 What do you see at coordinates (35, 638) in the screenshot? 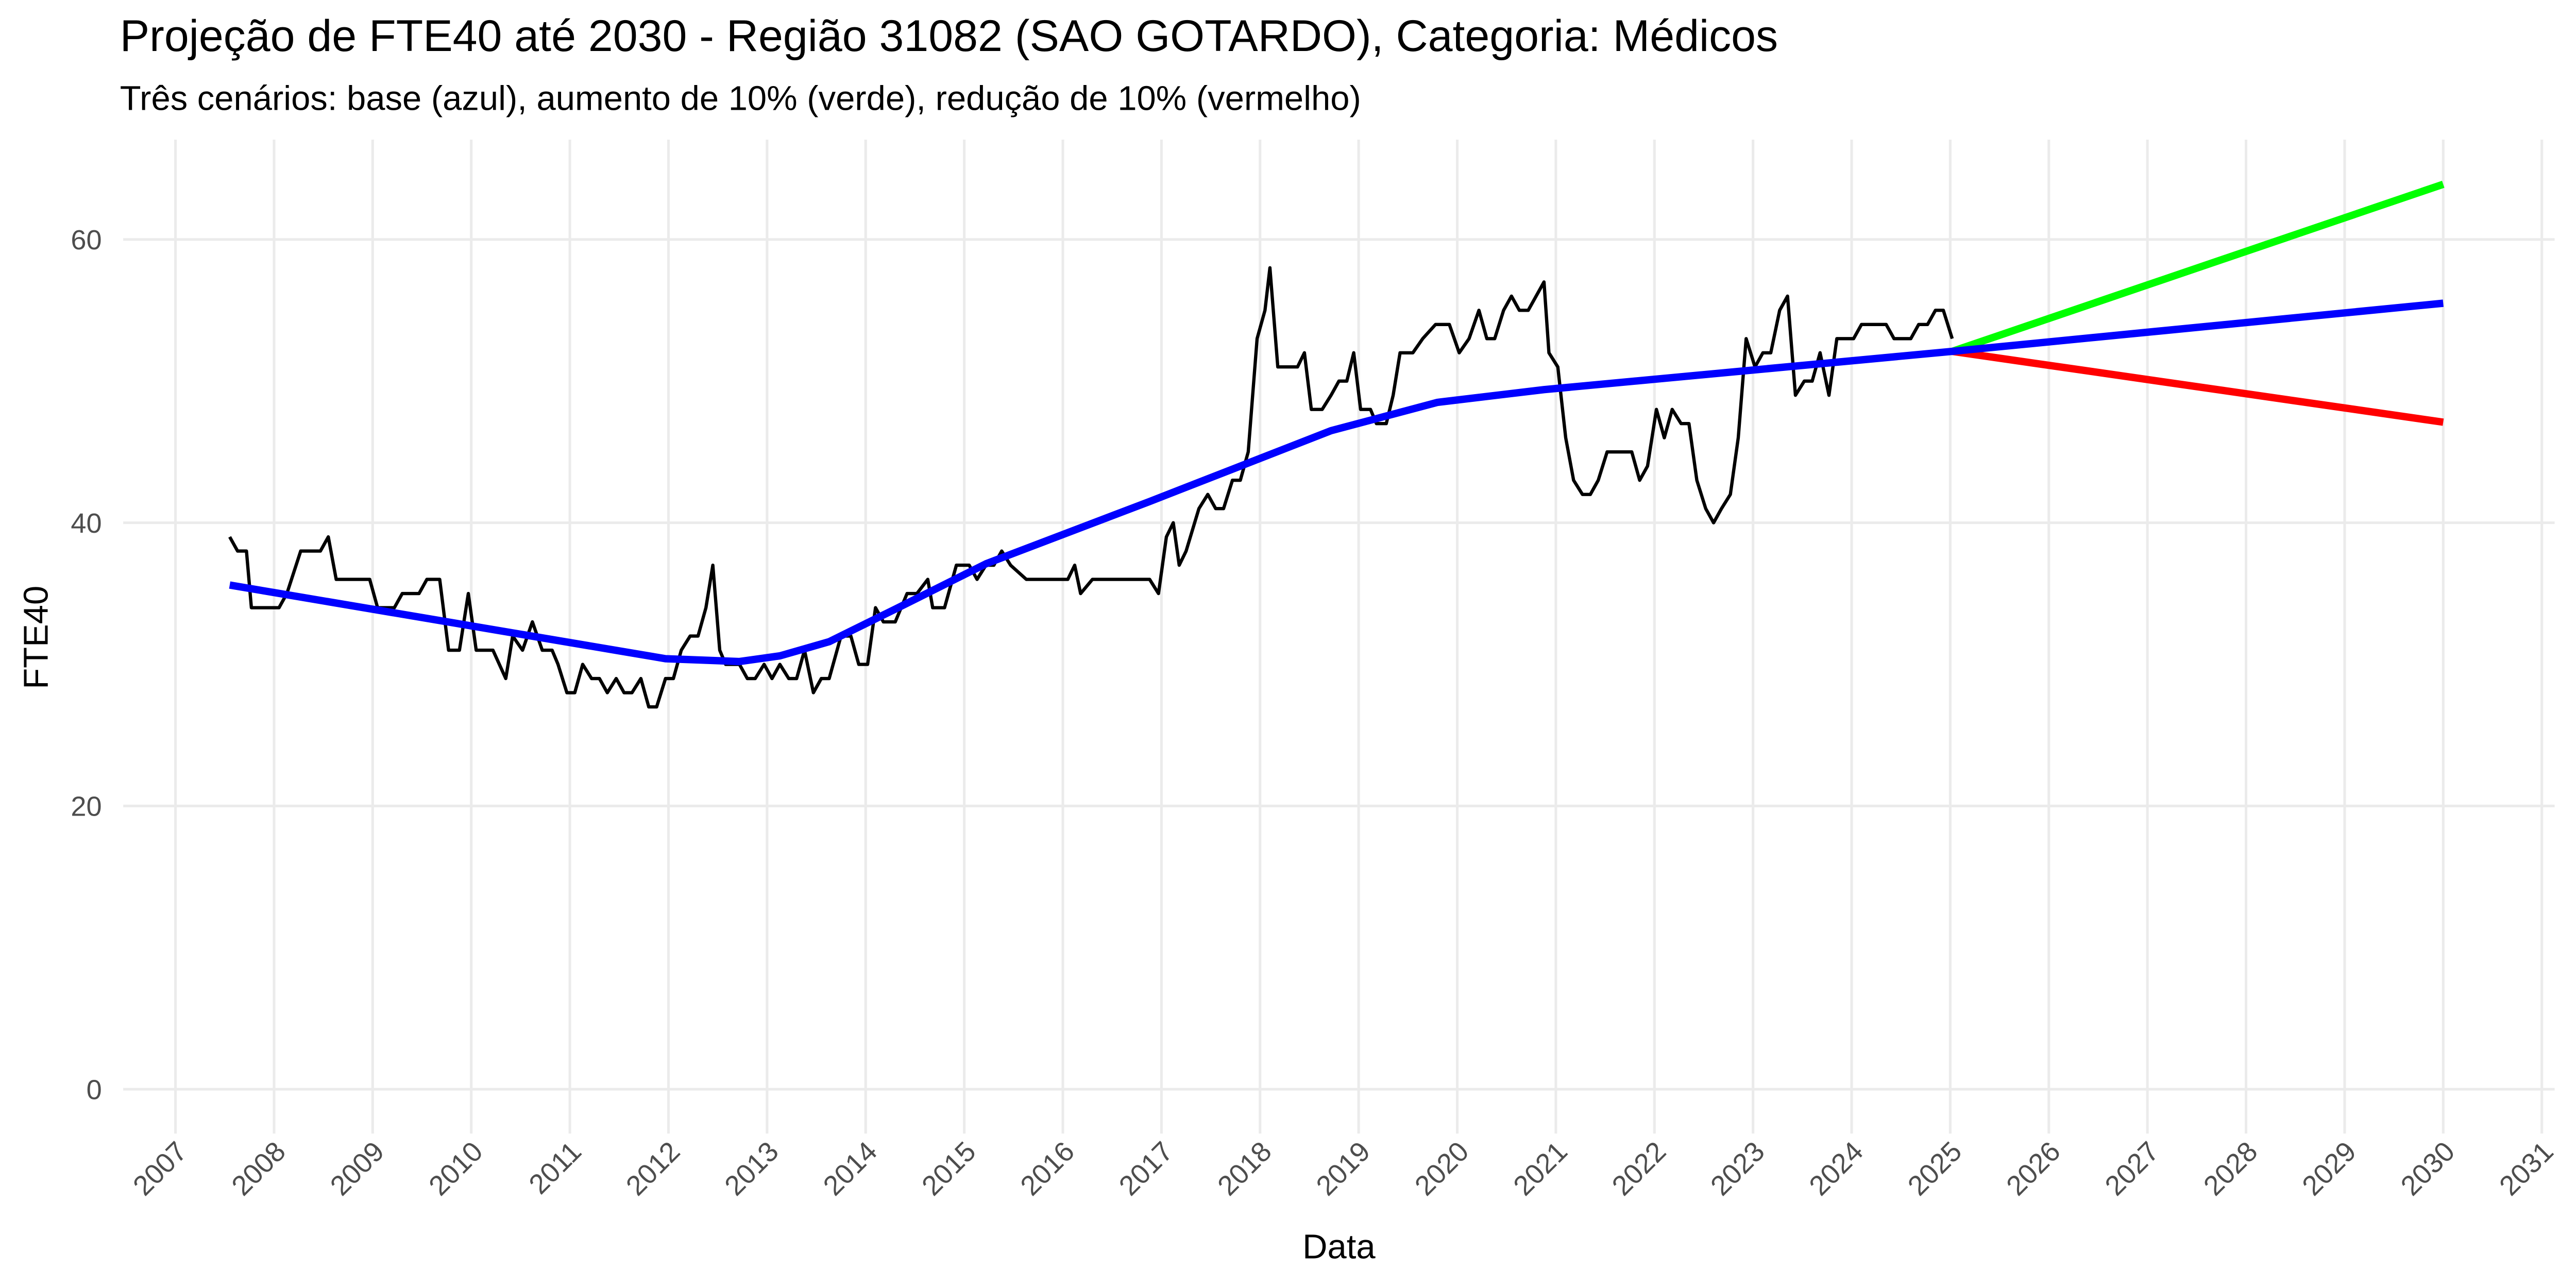
I see `y-axis-title: FTE40` at bounding box center [35, 638].